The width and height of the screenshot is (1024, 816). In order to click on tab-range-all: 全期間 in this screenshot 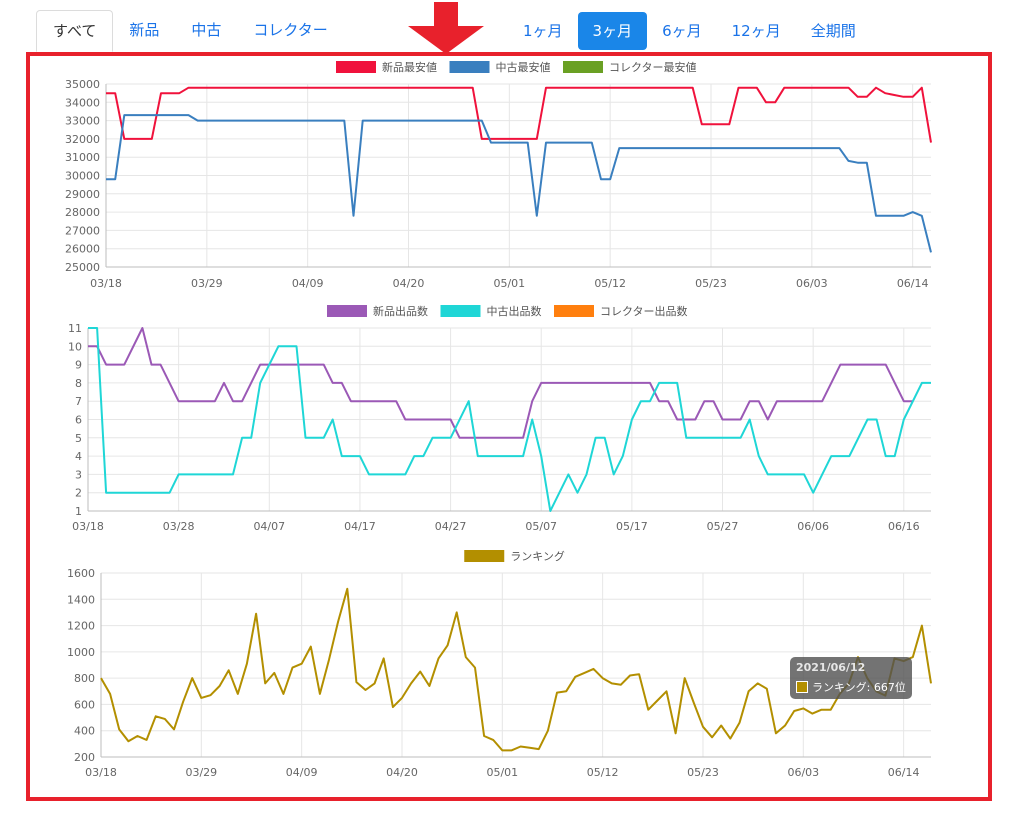, I will do `click(833, 31)`.